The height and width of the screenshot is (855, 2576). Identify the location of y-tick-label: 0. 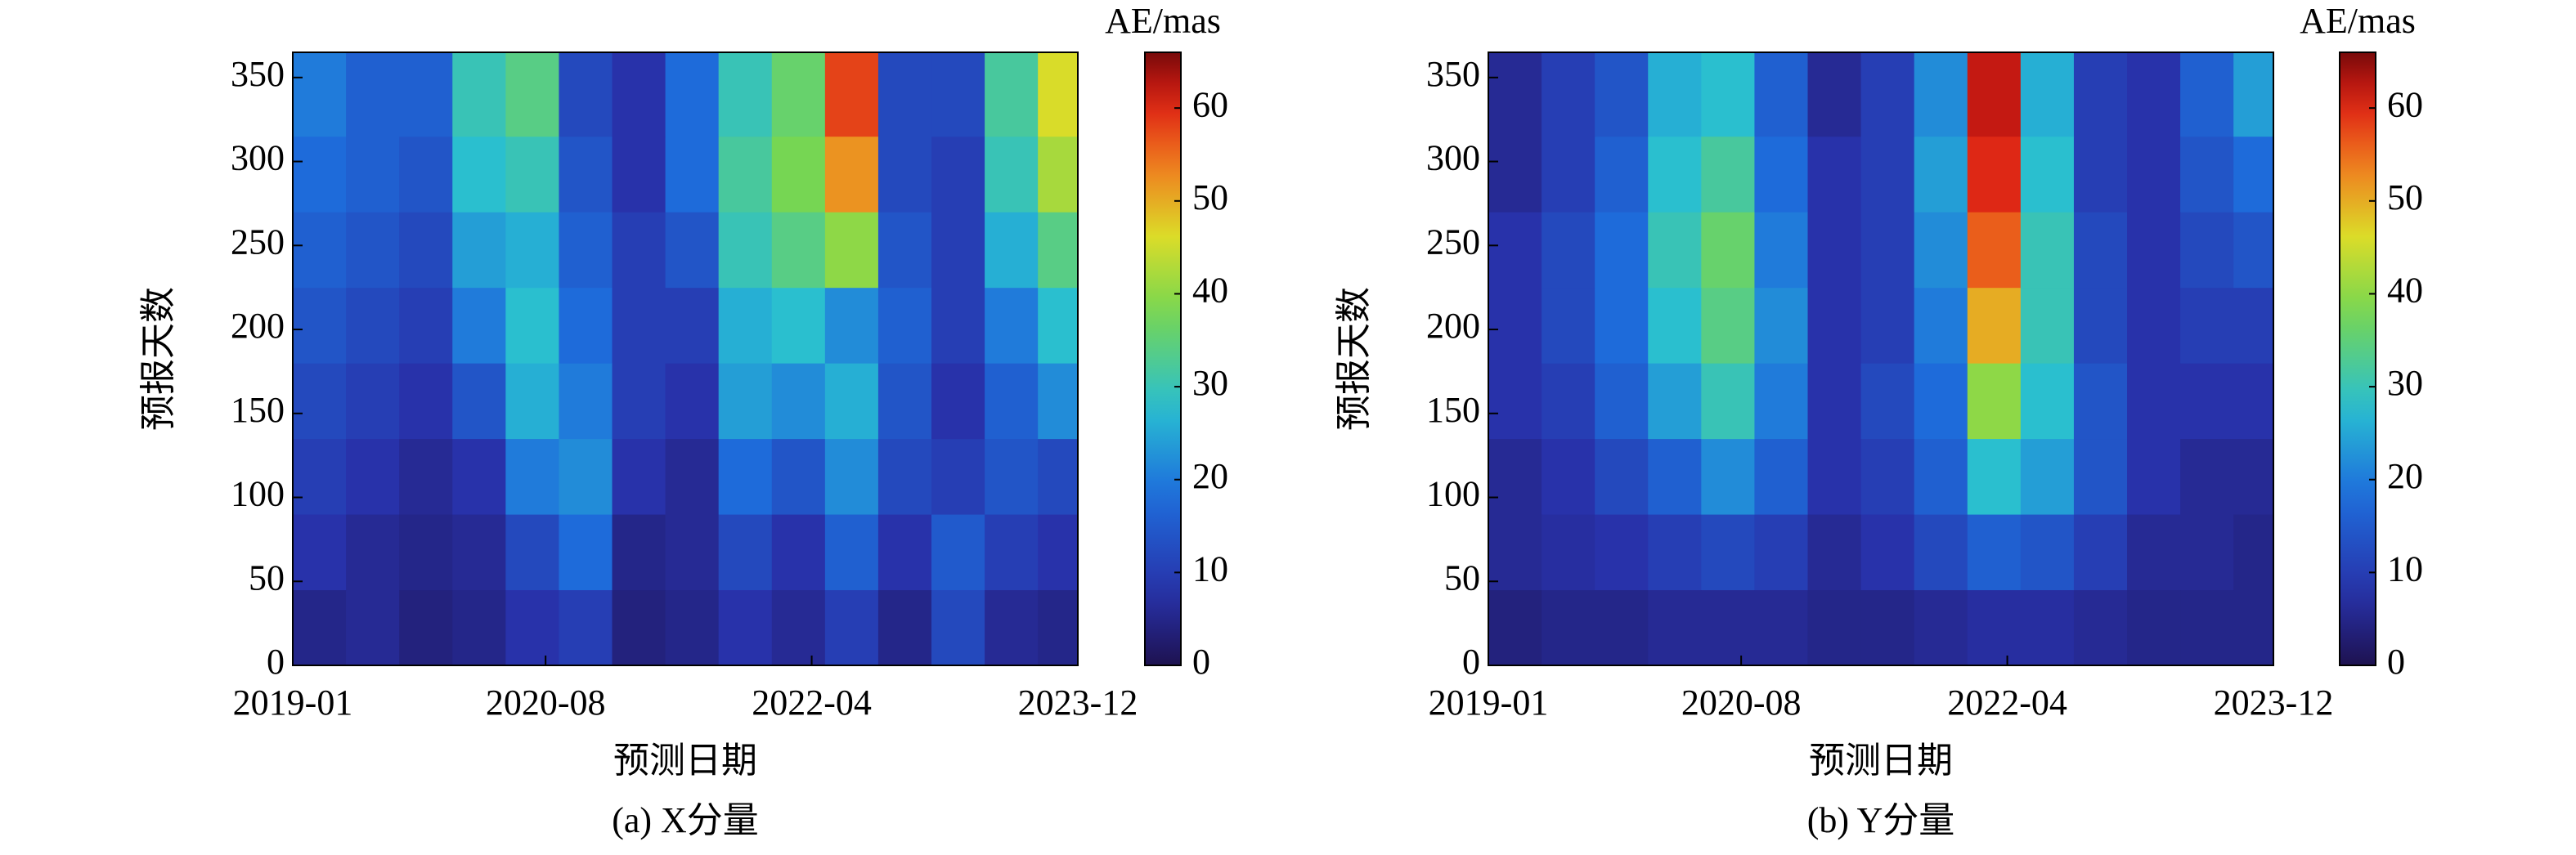
(276, 662).